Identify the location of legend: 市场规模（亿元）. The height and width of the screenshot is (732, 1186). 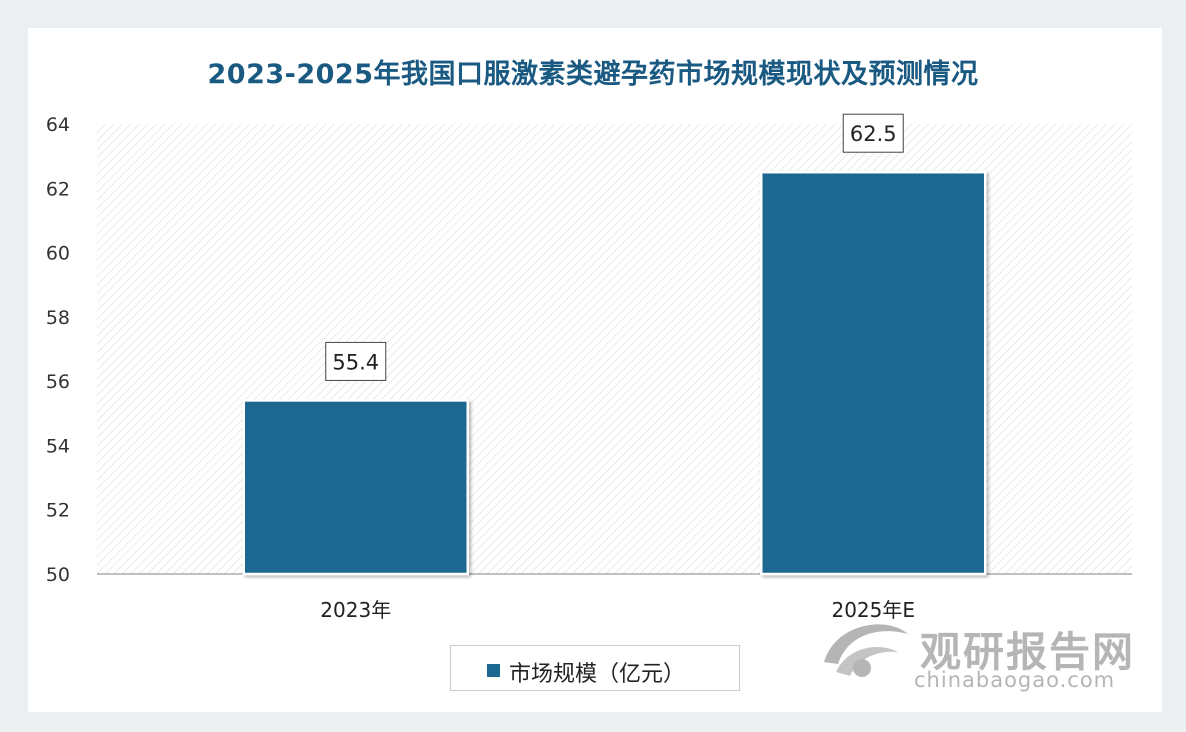
(595, 668).